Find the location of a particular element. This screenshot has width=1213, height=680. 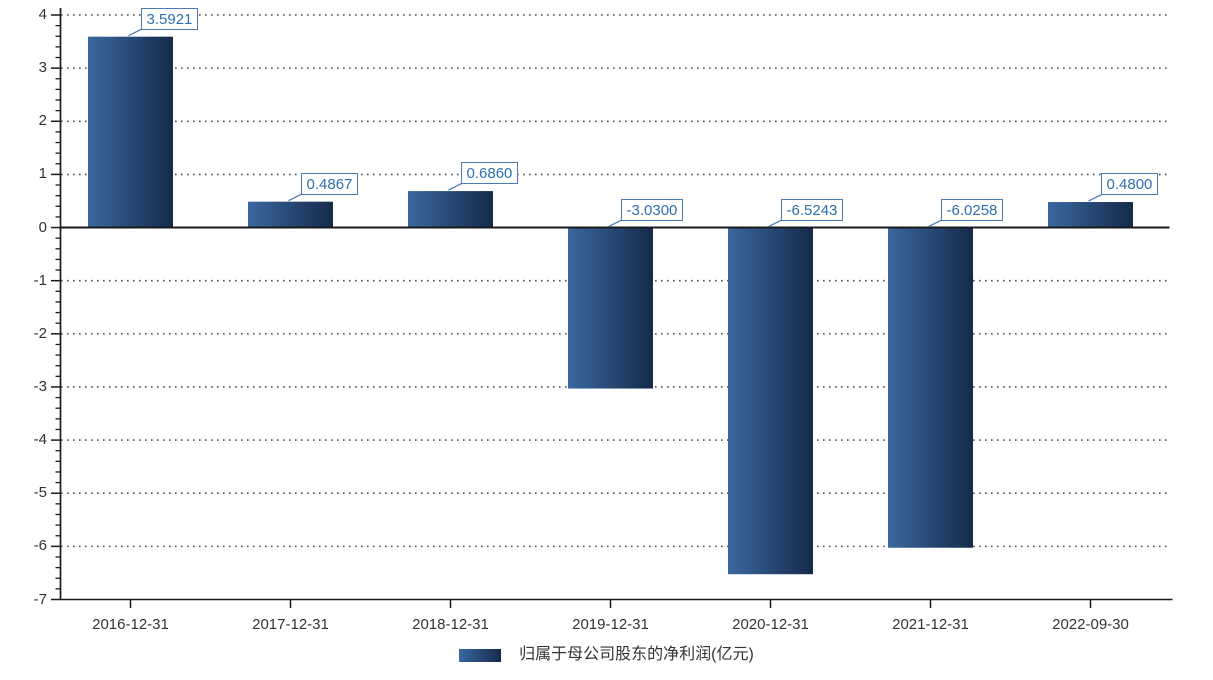

x-axis-label: 2022-09-30 is located at coordinates (1090, 624).